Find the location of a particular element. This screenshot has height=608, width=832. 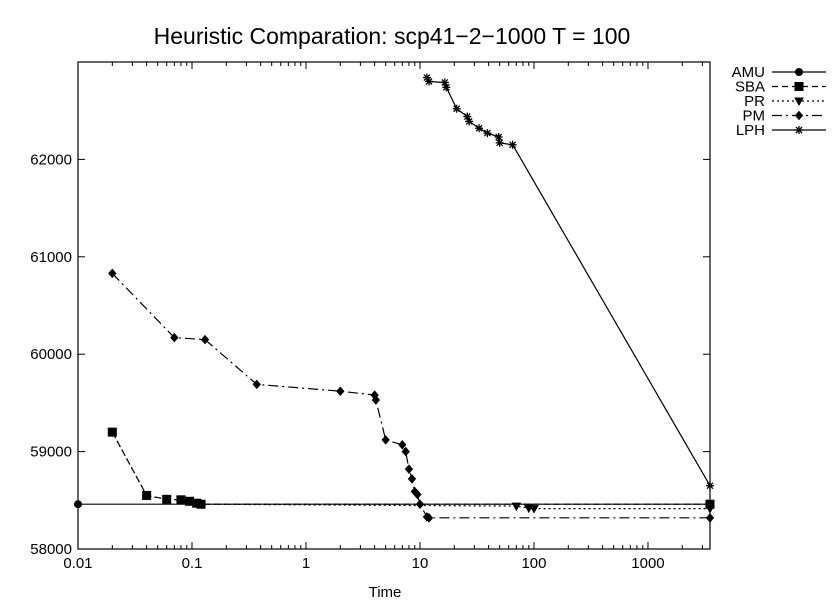

legend-item: PR is located at coordinates (785, 101).